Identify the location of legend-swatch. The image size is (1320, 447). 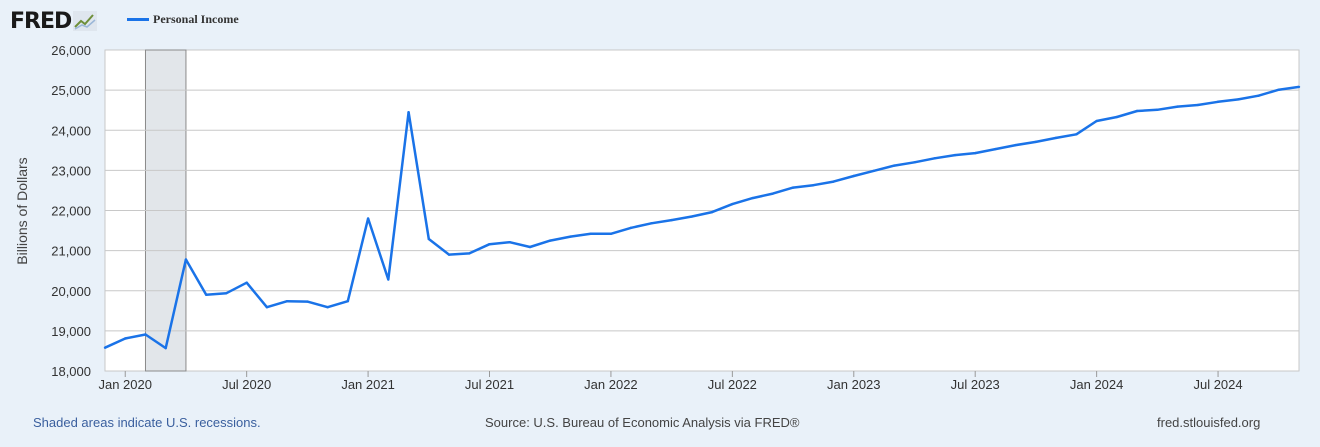
(138, 19).